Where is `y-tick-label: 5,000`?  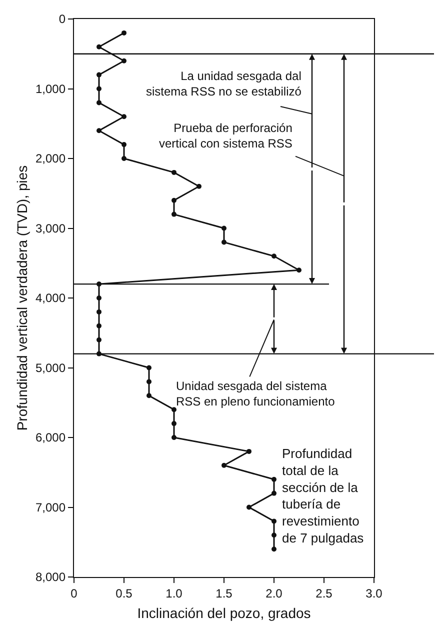
y-tick-label: 5,000 is located at coordinates (50, 367).